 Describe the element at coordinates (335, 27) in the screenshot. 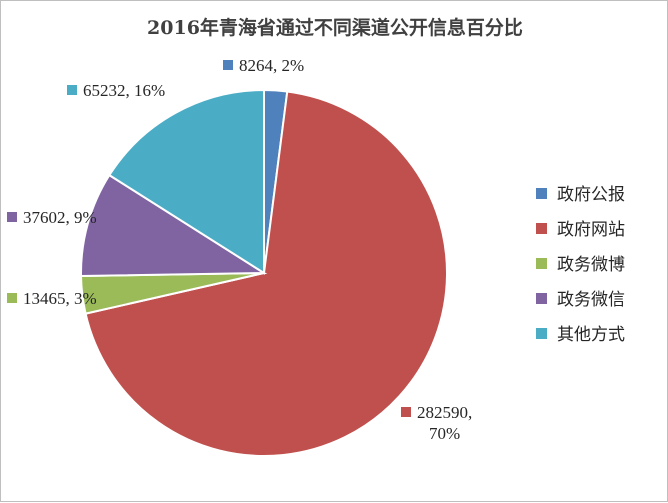

I see `chart-title: 2016年青海省通过不同渠道公开信息百分比` at that location.